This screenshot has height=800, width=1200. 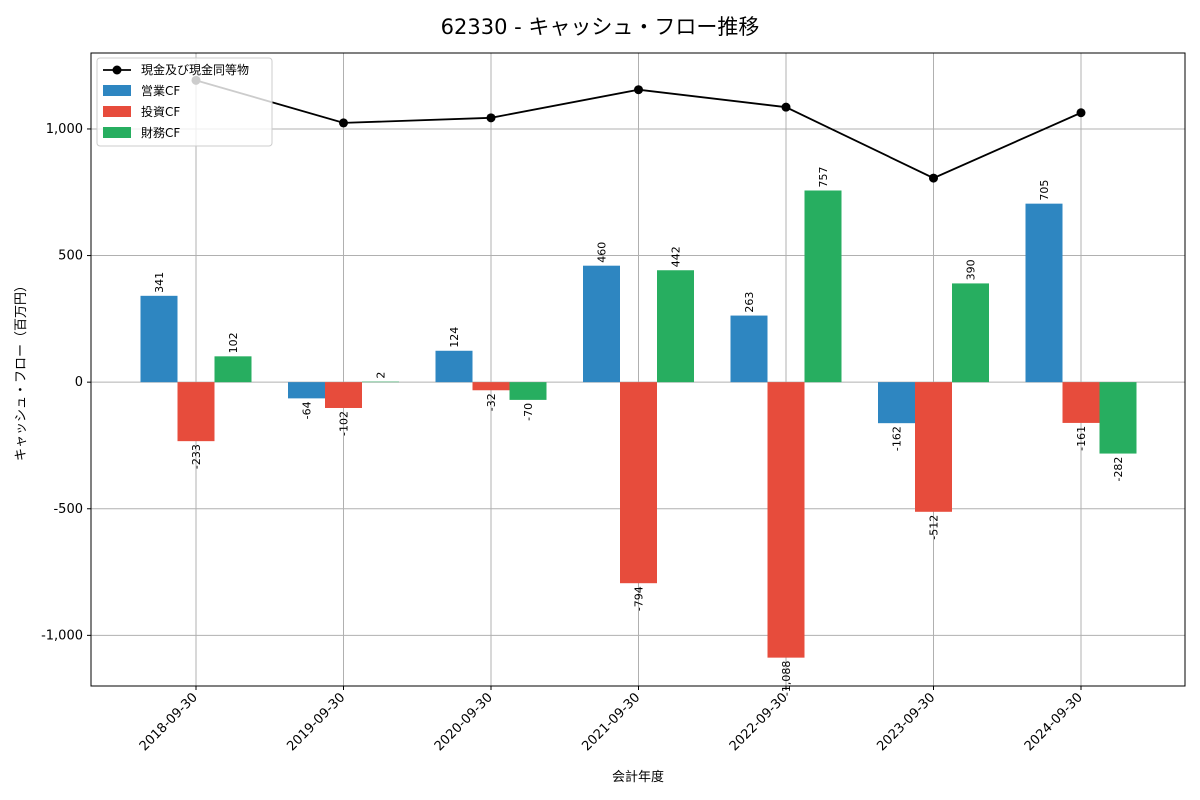 I want to click on y-axis: -1,000 -500 0 500 1,000, so click(x=66, y=382).